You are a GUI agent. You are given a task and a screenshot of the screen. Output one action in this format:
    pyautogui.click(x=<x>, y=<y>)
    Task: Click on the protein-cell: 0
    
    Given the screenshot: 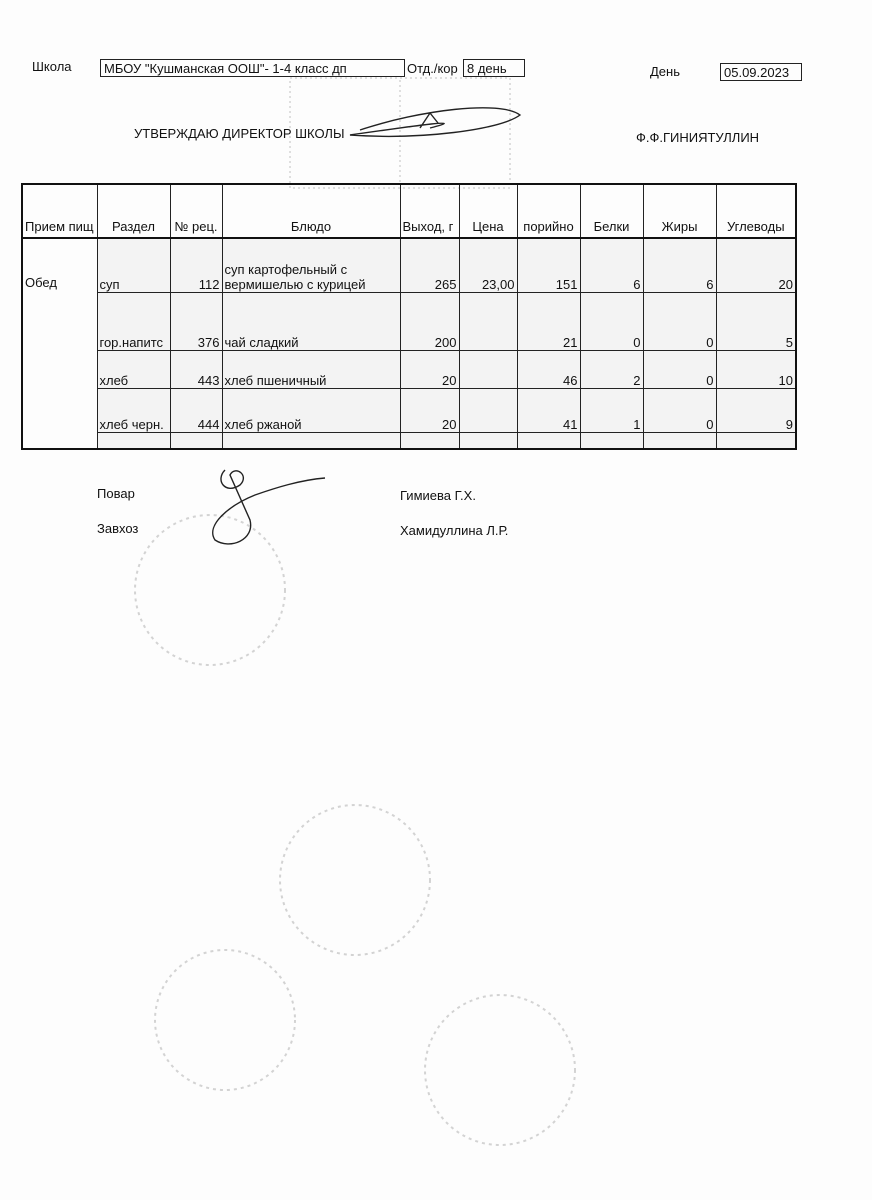 What is the action you would take?
    pyautogui.click(x=611, y=321)
    